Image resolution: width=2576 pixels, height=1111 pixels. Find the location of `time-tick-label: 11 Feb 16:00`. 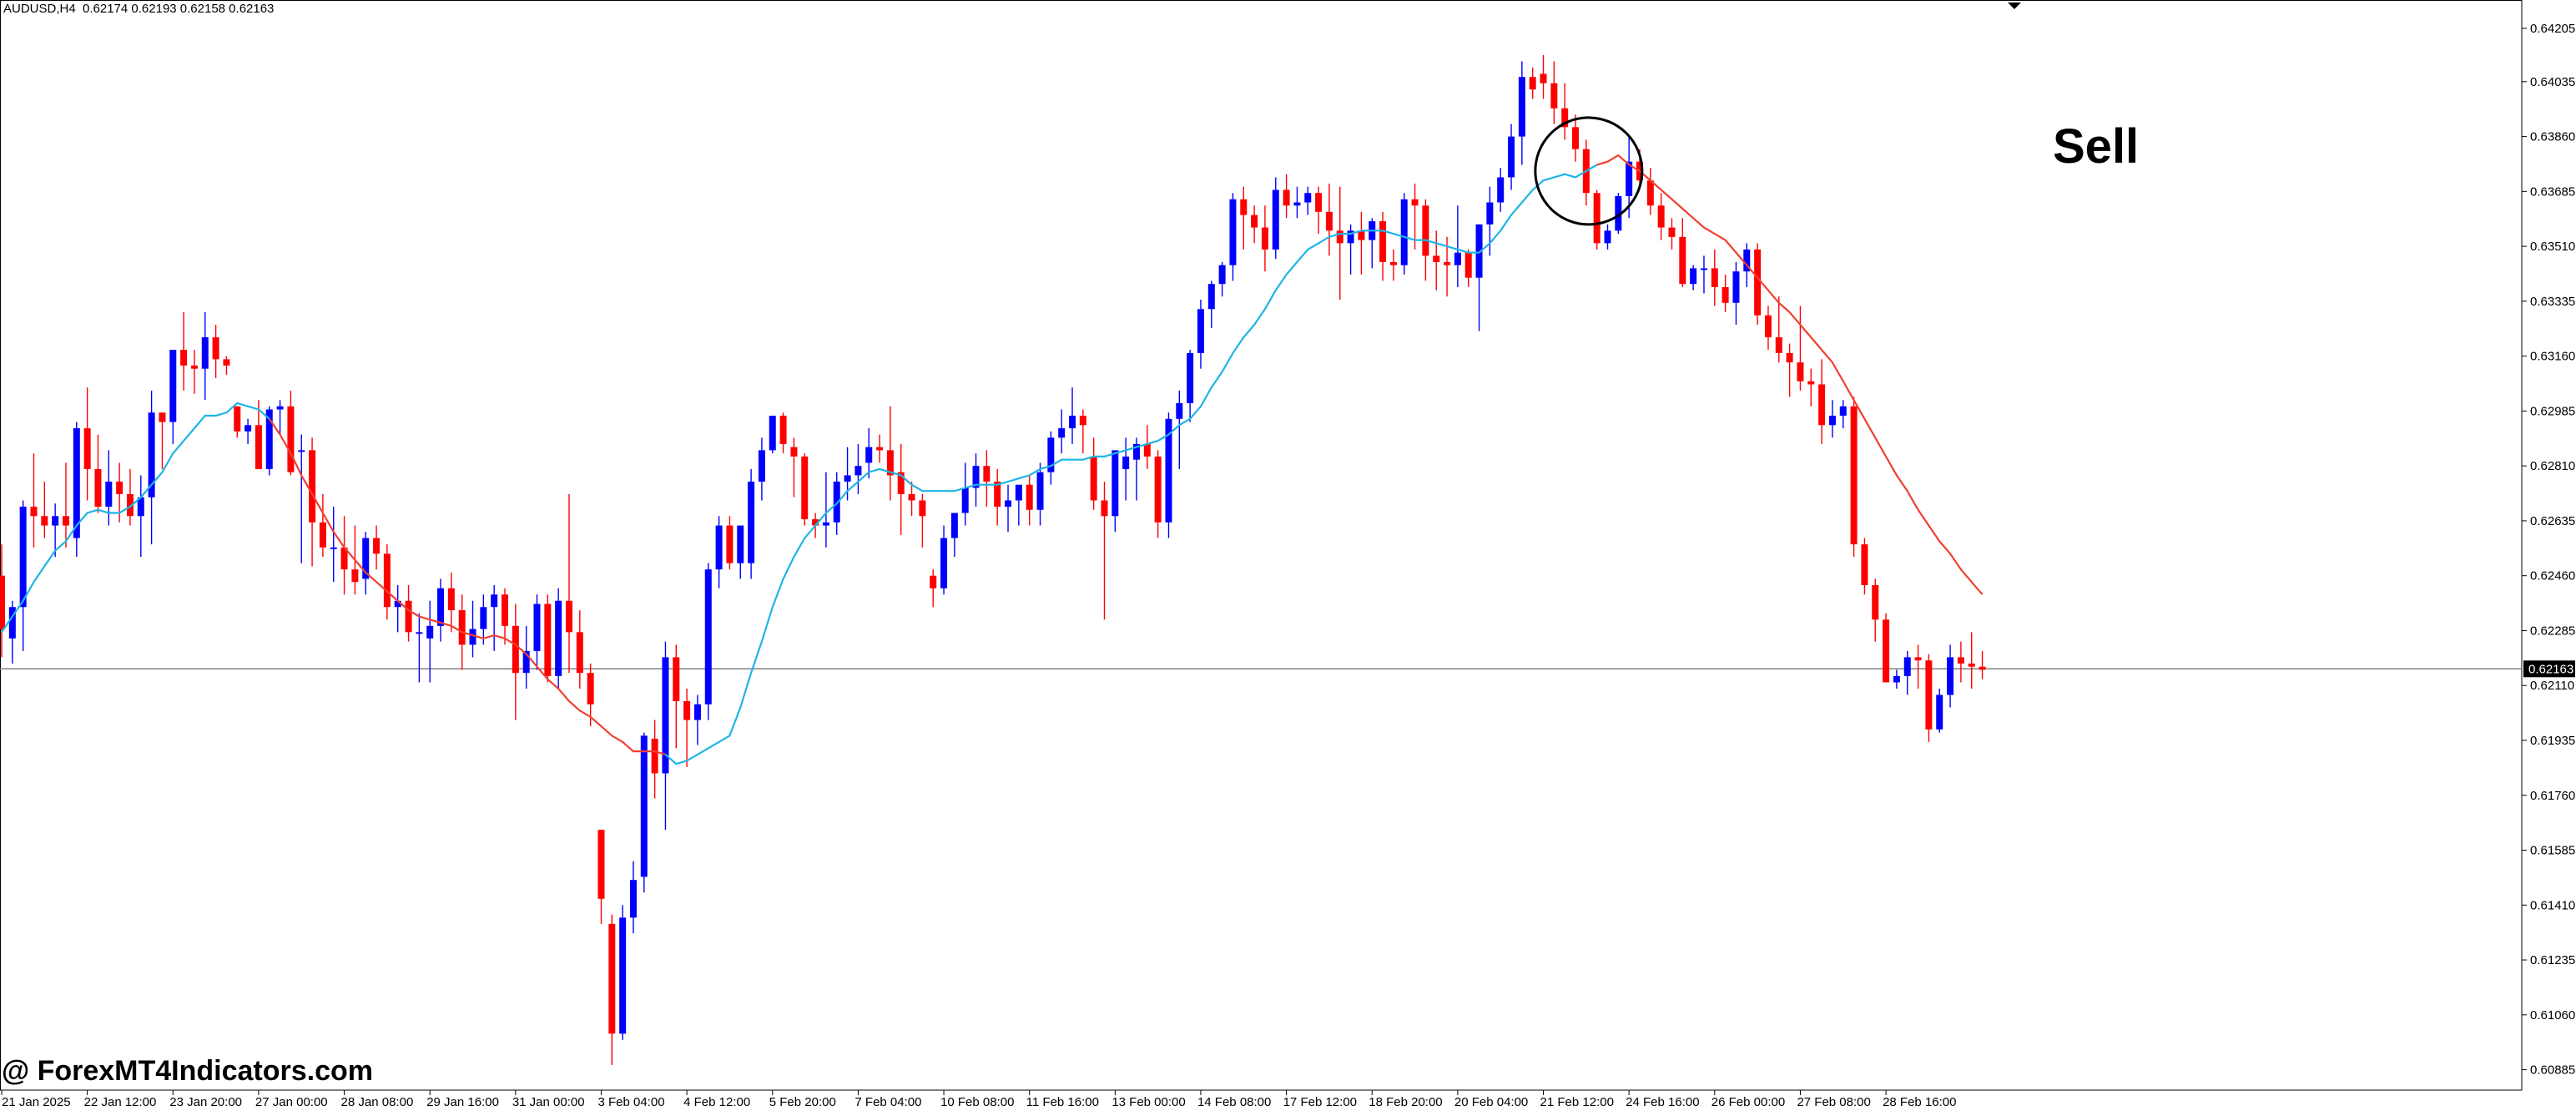

time-tick-label: 11 Feb 16:00 is located at coordinates (1062, 1102).